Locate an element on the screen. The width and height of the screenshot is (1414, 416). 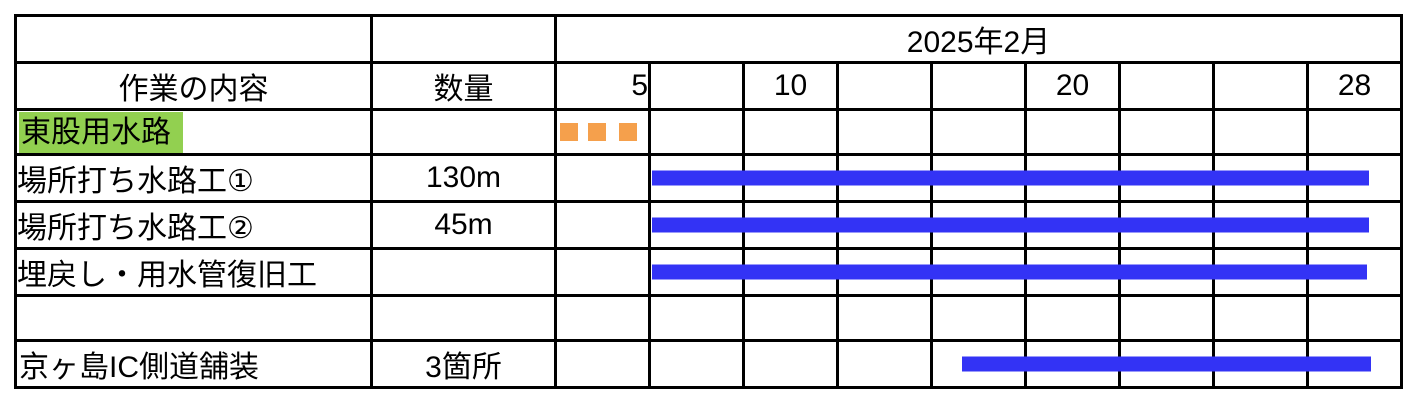
day-tick-cell: 10 is located at coordinates (790, 86).